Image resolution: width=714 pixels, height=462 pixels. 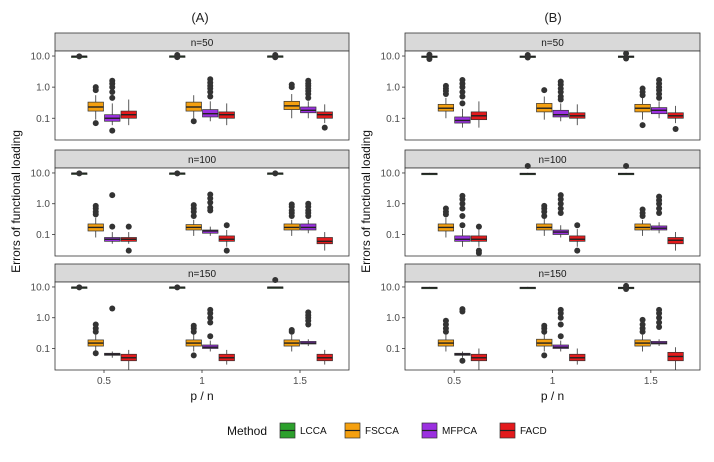 What do you see at coordinates (459, 431) in the screenshot?
I see `legend-label: MFPCA` at bounding box center [459, 431].